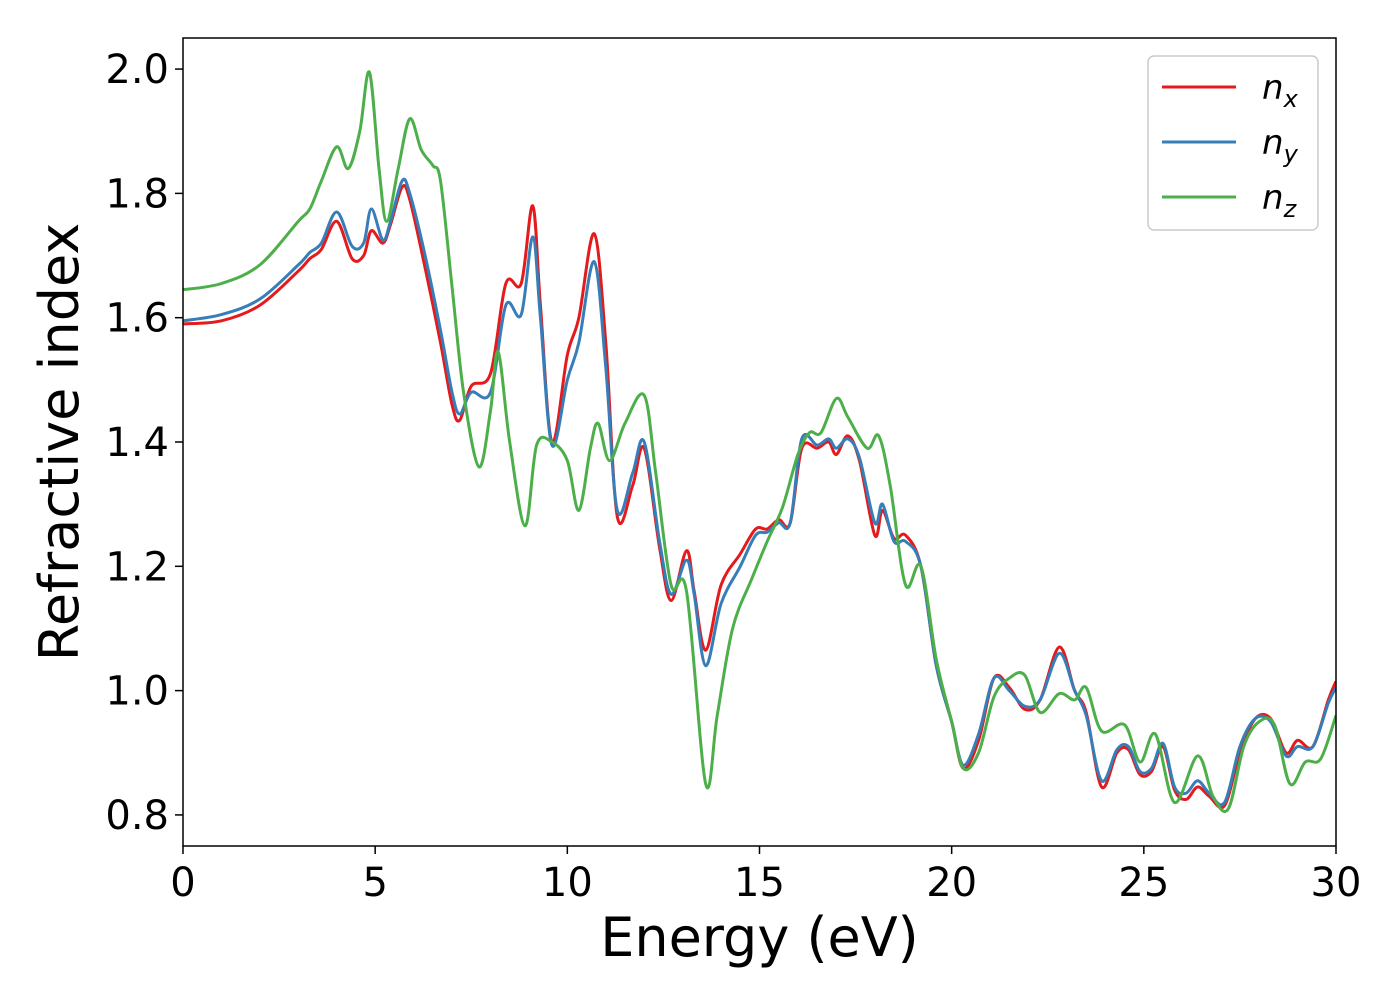 The height and width of the screenshot is (1000, 1400). Describe the element at coordinates (1291, 99) in the screenshot. I see `legend-subscript: x` at that location.